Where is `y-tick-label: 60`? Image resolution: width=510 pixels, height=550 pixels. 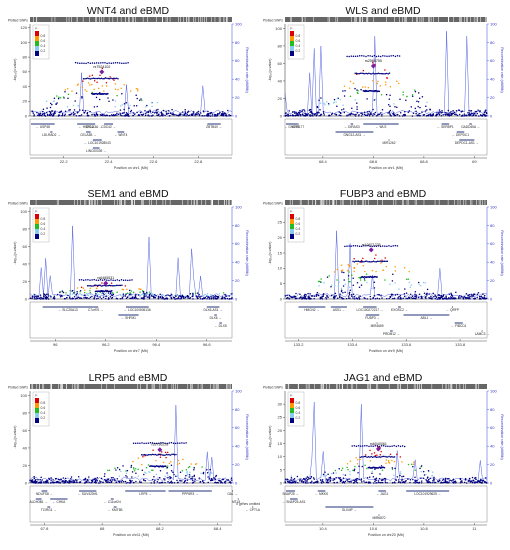 y-tick-label: 60 is located at coordinates (25, 246).